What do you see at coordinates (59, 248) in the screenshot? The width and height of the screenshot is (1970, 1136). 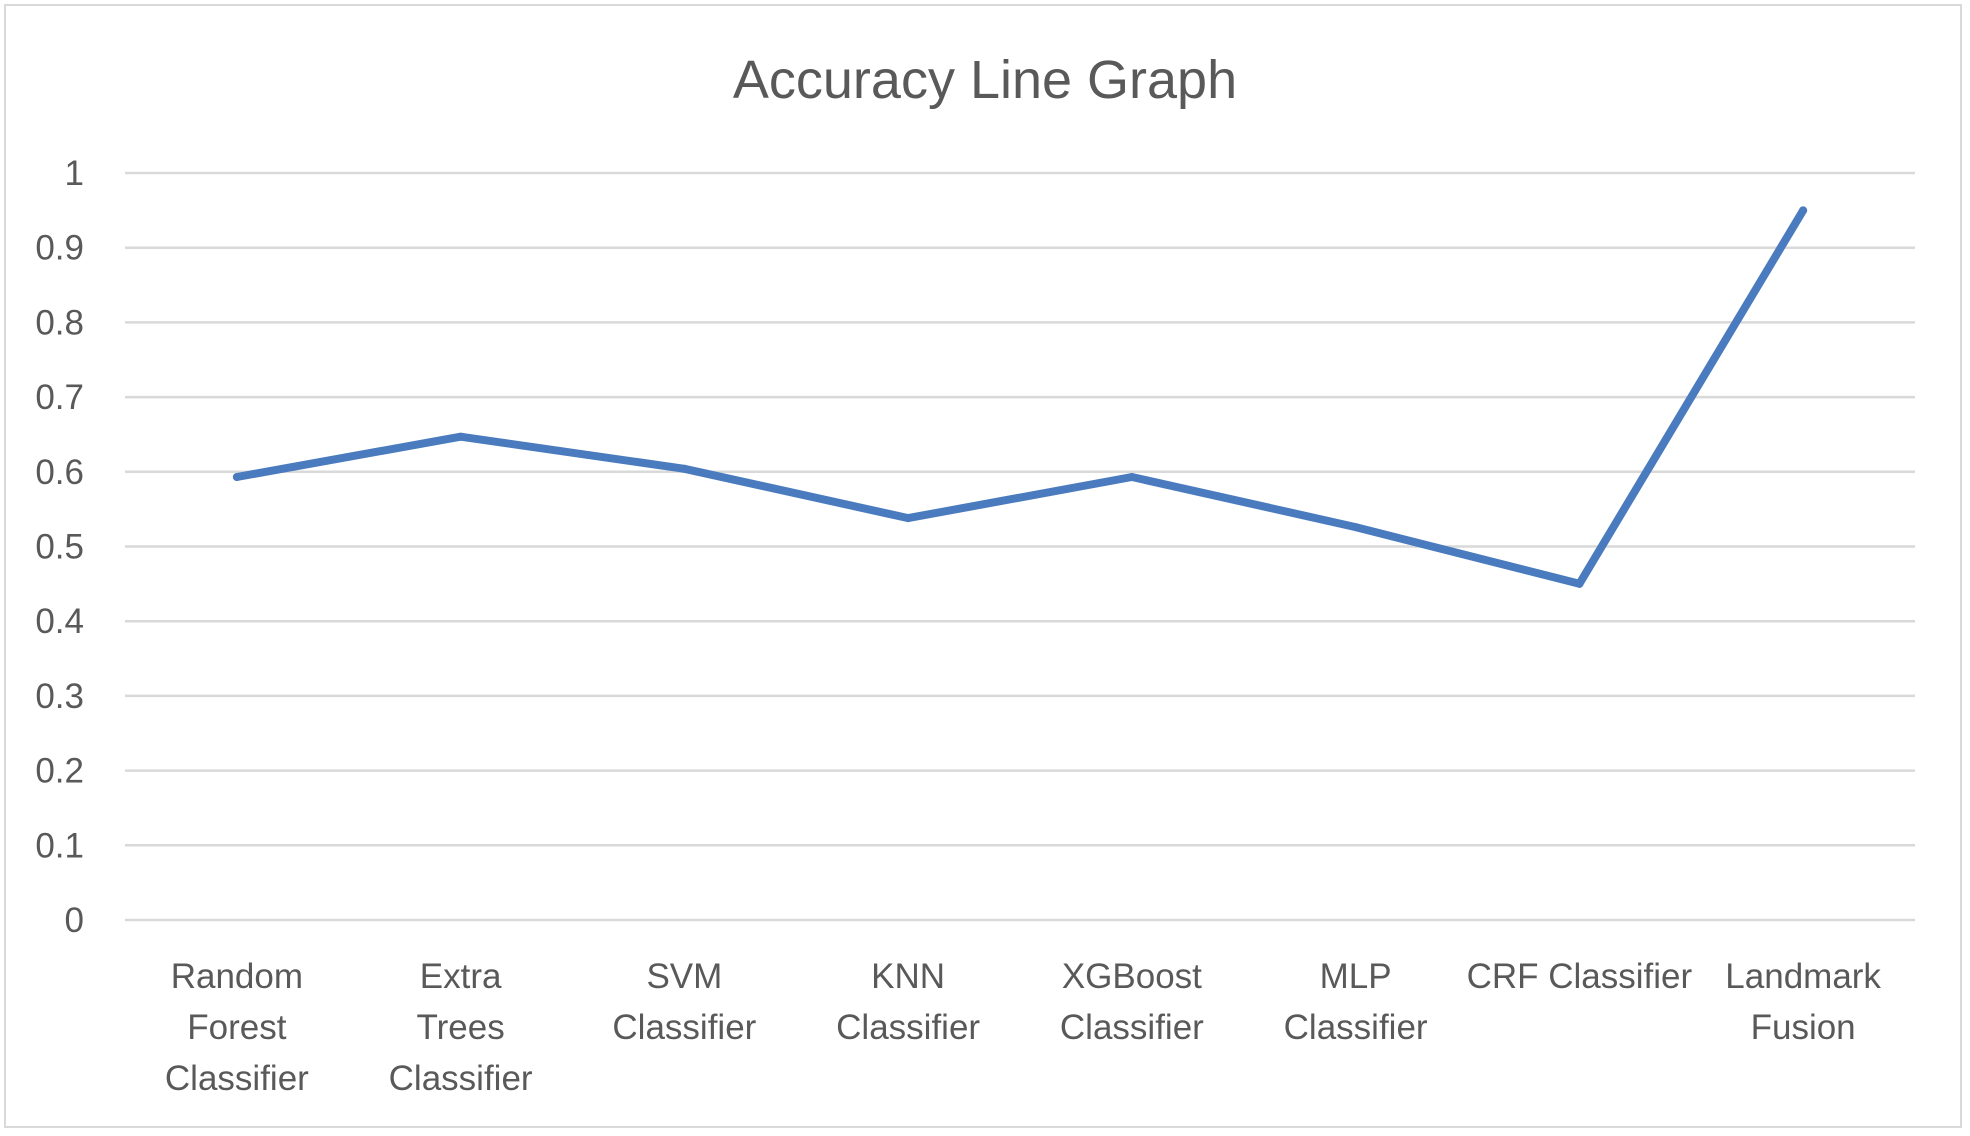 I see `y-tick-label: 0.9` at bounding box center [59, 248].